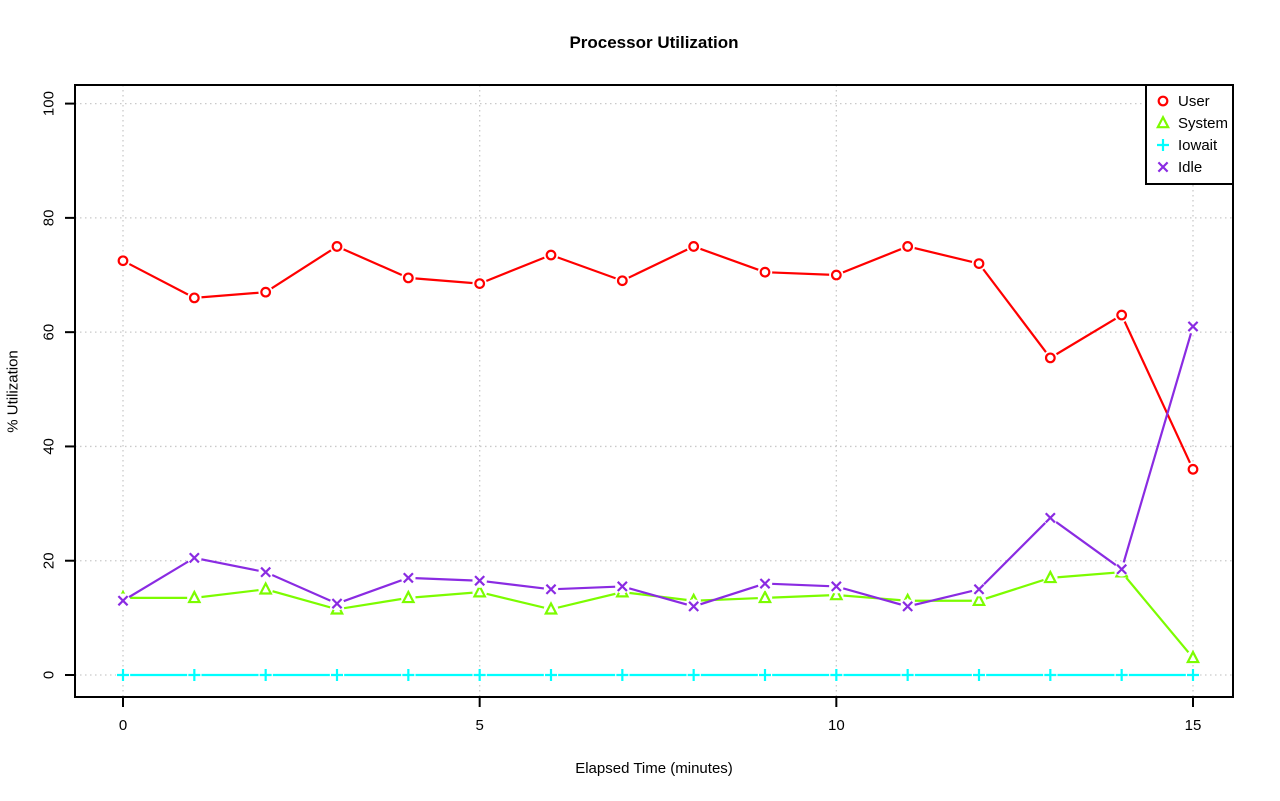 This screenshot has width=1280, height=801. I want to click on legend-box, so click(1189, 134).